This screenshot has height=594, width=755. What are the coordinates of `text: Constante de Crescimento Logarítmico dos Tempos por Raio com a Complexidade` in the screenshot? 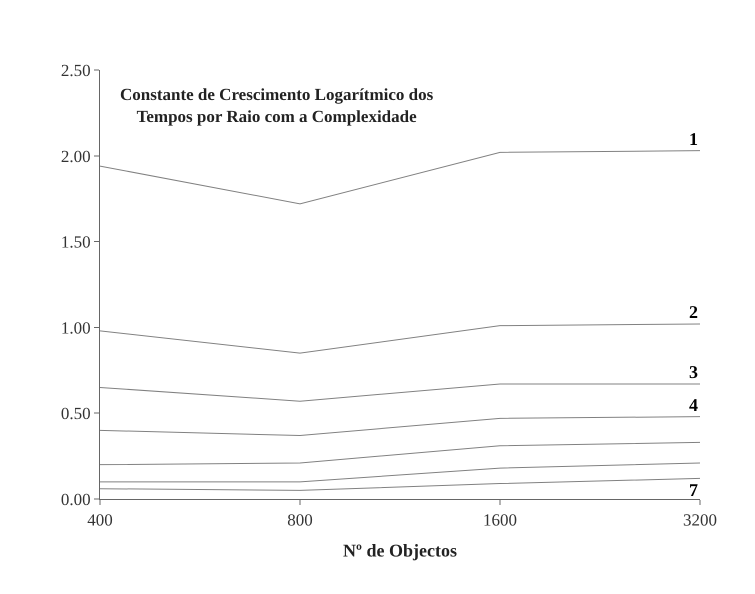 It's located at (277, 105).